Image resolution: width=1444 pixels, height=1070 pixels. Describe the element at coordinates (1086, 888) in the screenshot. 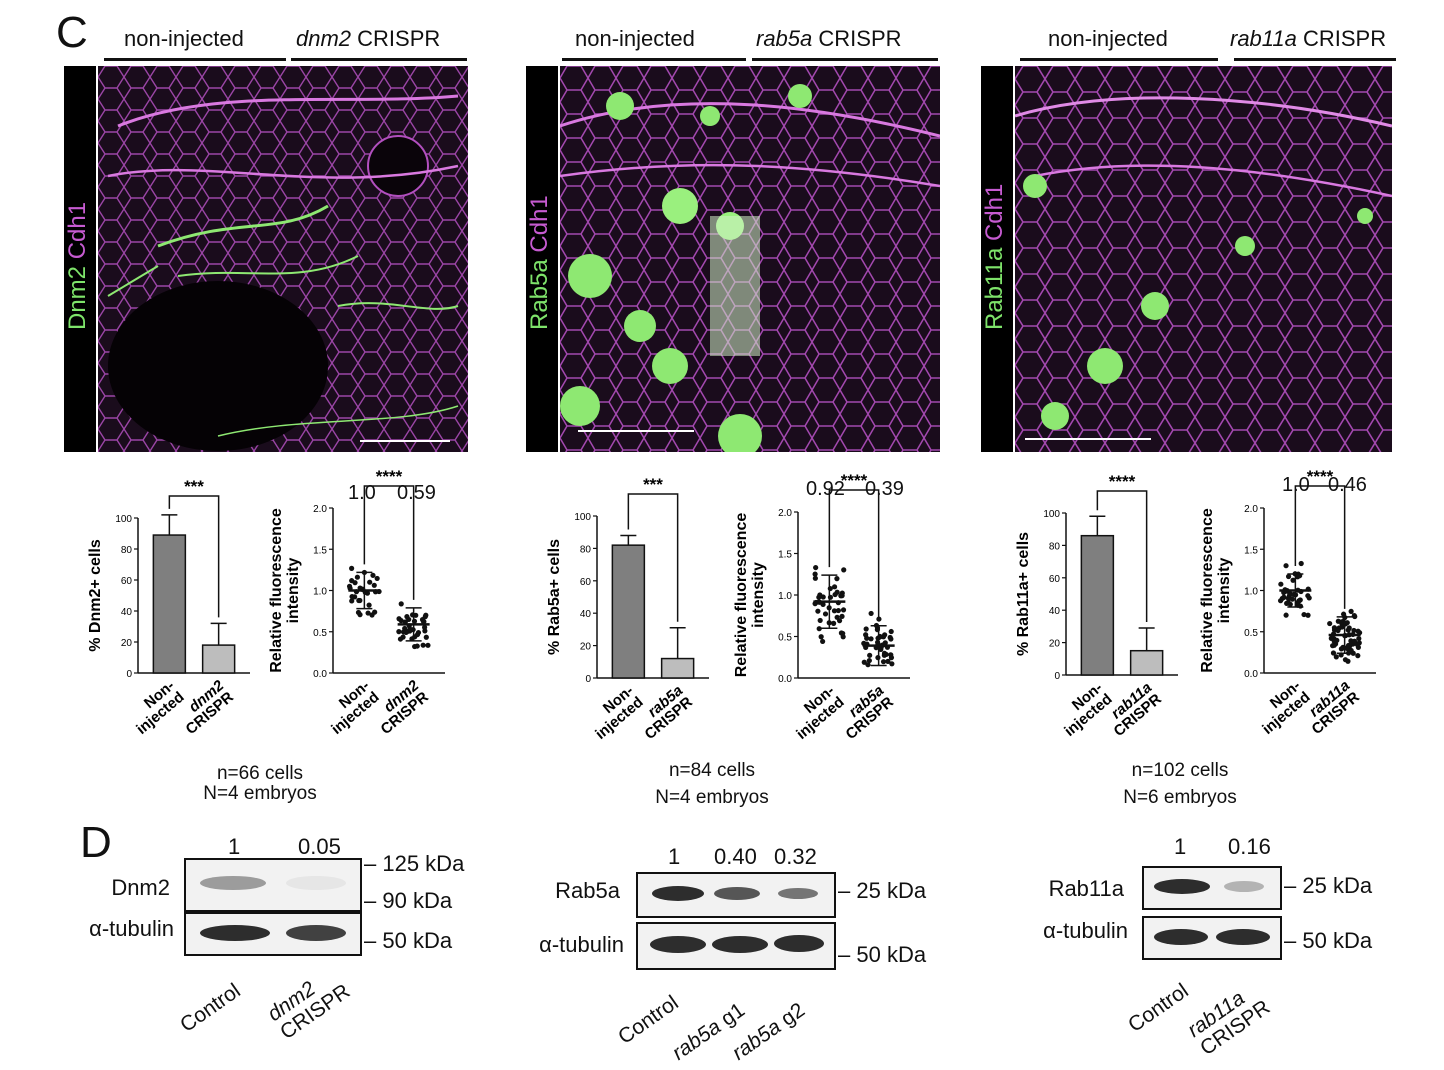

I see `blot3-row1-name: Rab11a` at that location.